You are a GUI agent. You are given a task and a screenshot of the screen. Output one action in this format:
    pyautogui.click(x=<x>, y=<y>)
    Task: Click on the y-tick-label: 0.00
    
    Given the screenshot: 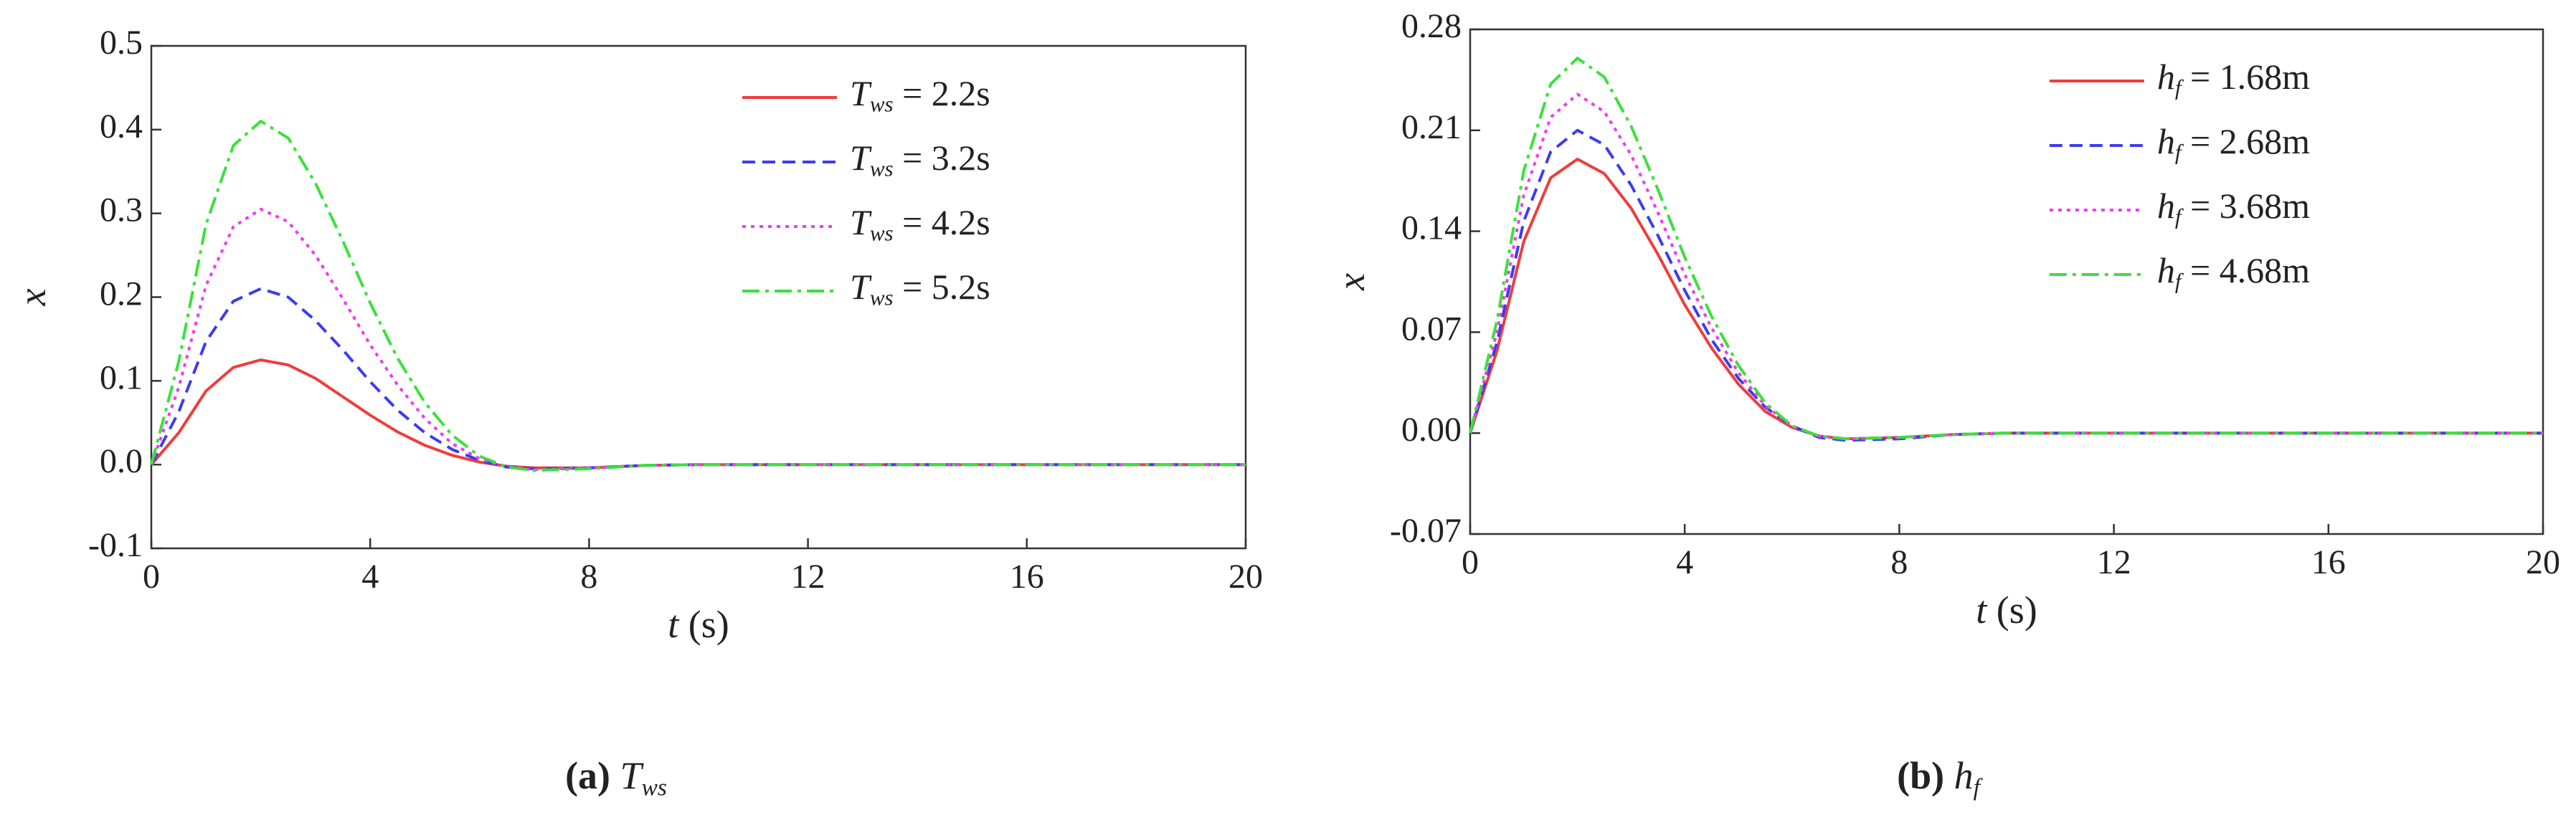 What is the action you would take?
    pyautogui.click(x=1431, y=430)
    